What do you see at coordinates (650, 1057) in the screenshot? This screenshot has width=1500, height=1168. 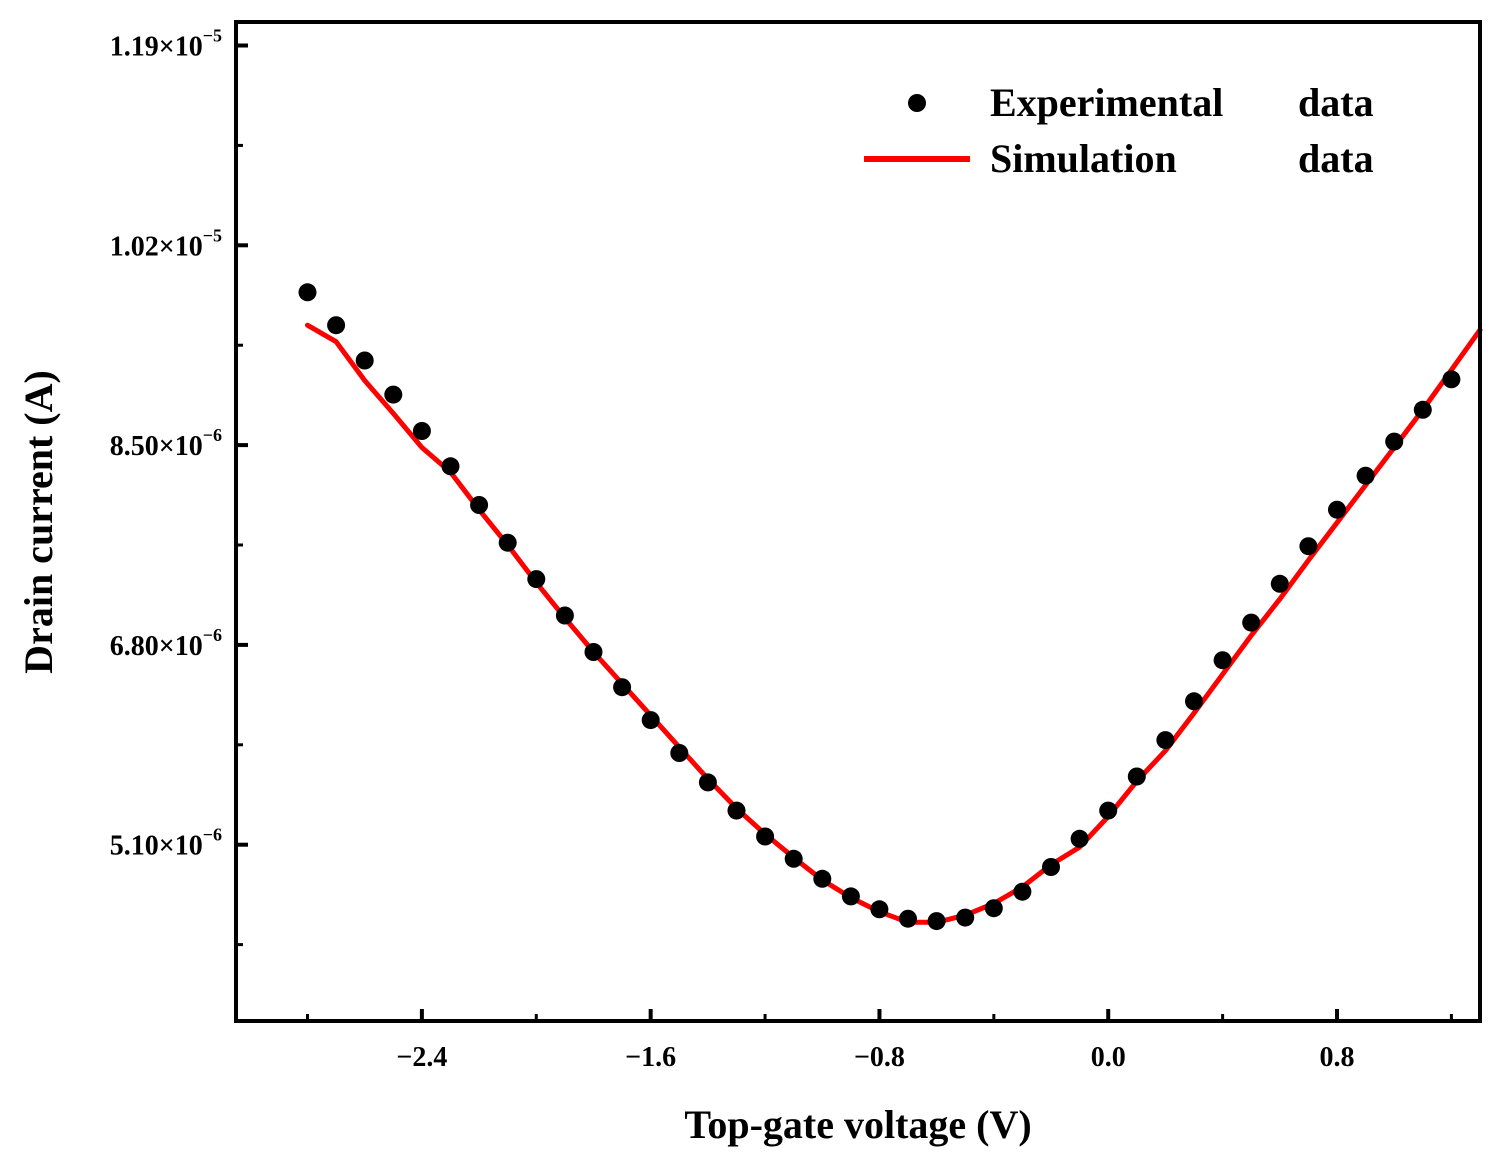 I see `x-tick-label: −1.6` at bounding box center [650, 1057].